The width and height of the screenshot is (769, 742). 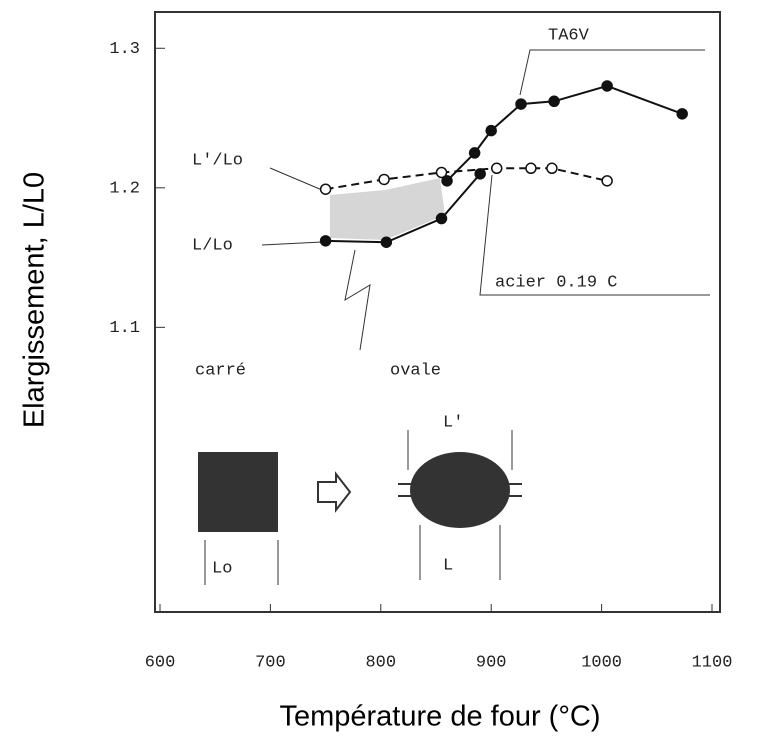 I want to click on x-axis-title: Température de four (°C), so click(x=439, y=717).